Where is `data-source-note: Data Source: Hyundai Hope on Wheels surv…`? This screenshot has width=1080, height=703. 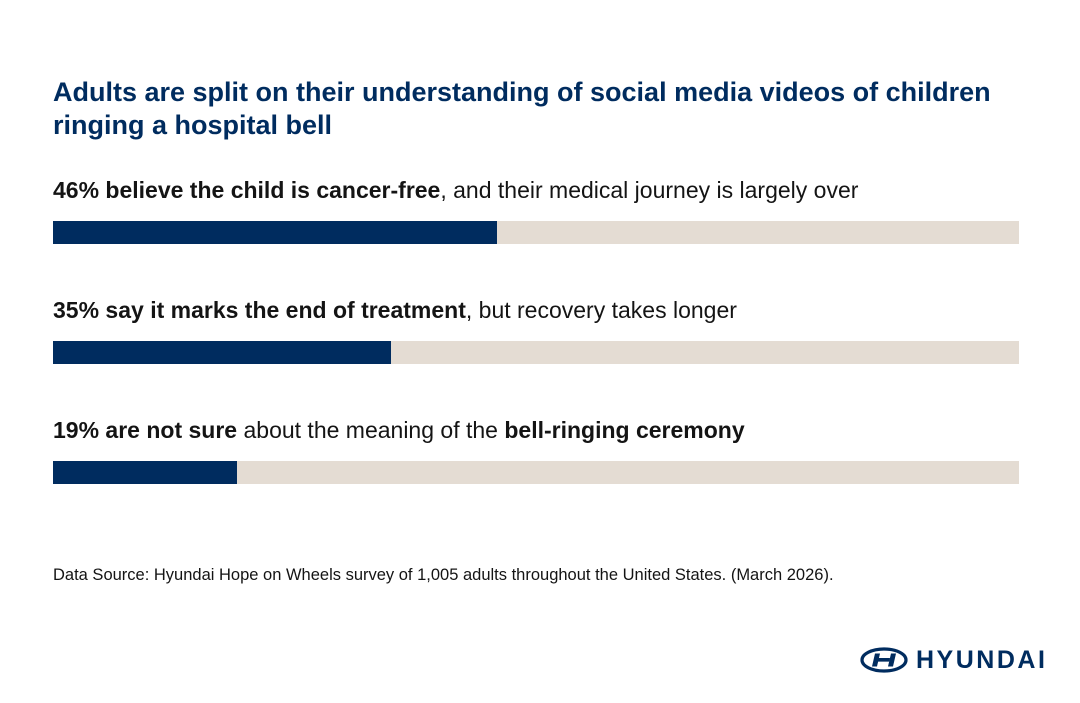
data-source-note: Data Source: Hyundai Hope on Wheels surv… is located at coordinates (443, 575).